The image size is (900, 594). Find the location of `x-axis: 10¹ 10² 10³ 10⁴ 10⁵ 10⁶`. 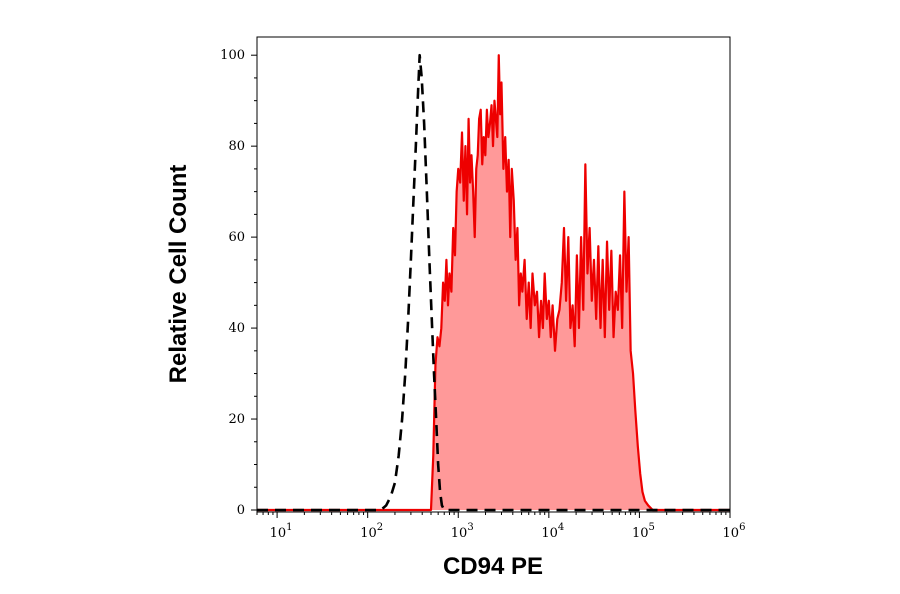

x-axis: 10¹ 10² 10³ 10⁴ 10⁵ 10⁶ is located at coordinates (501, 526).